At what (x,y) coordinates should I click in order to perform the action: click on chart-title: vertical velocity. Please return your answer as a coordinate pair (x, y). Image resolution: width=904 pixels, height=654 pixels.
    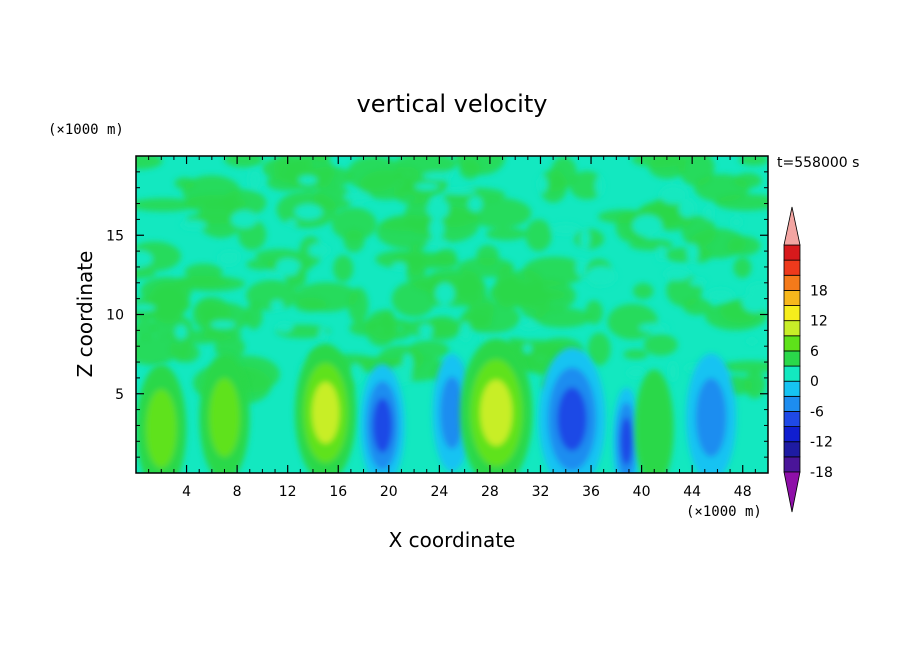
    Looking at the image, I should click on (452, 104).